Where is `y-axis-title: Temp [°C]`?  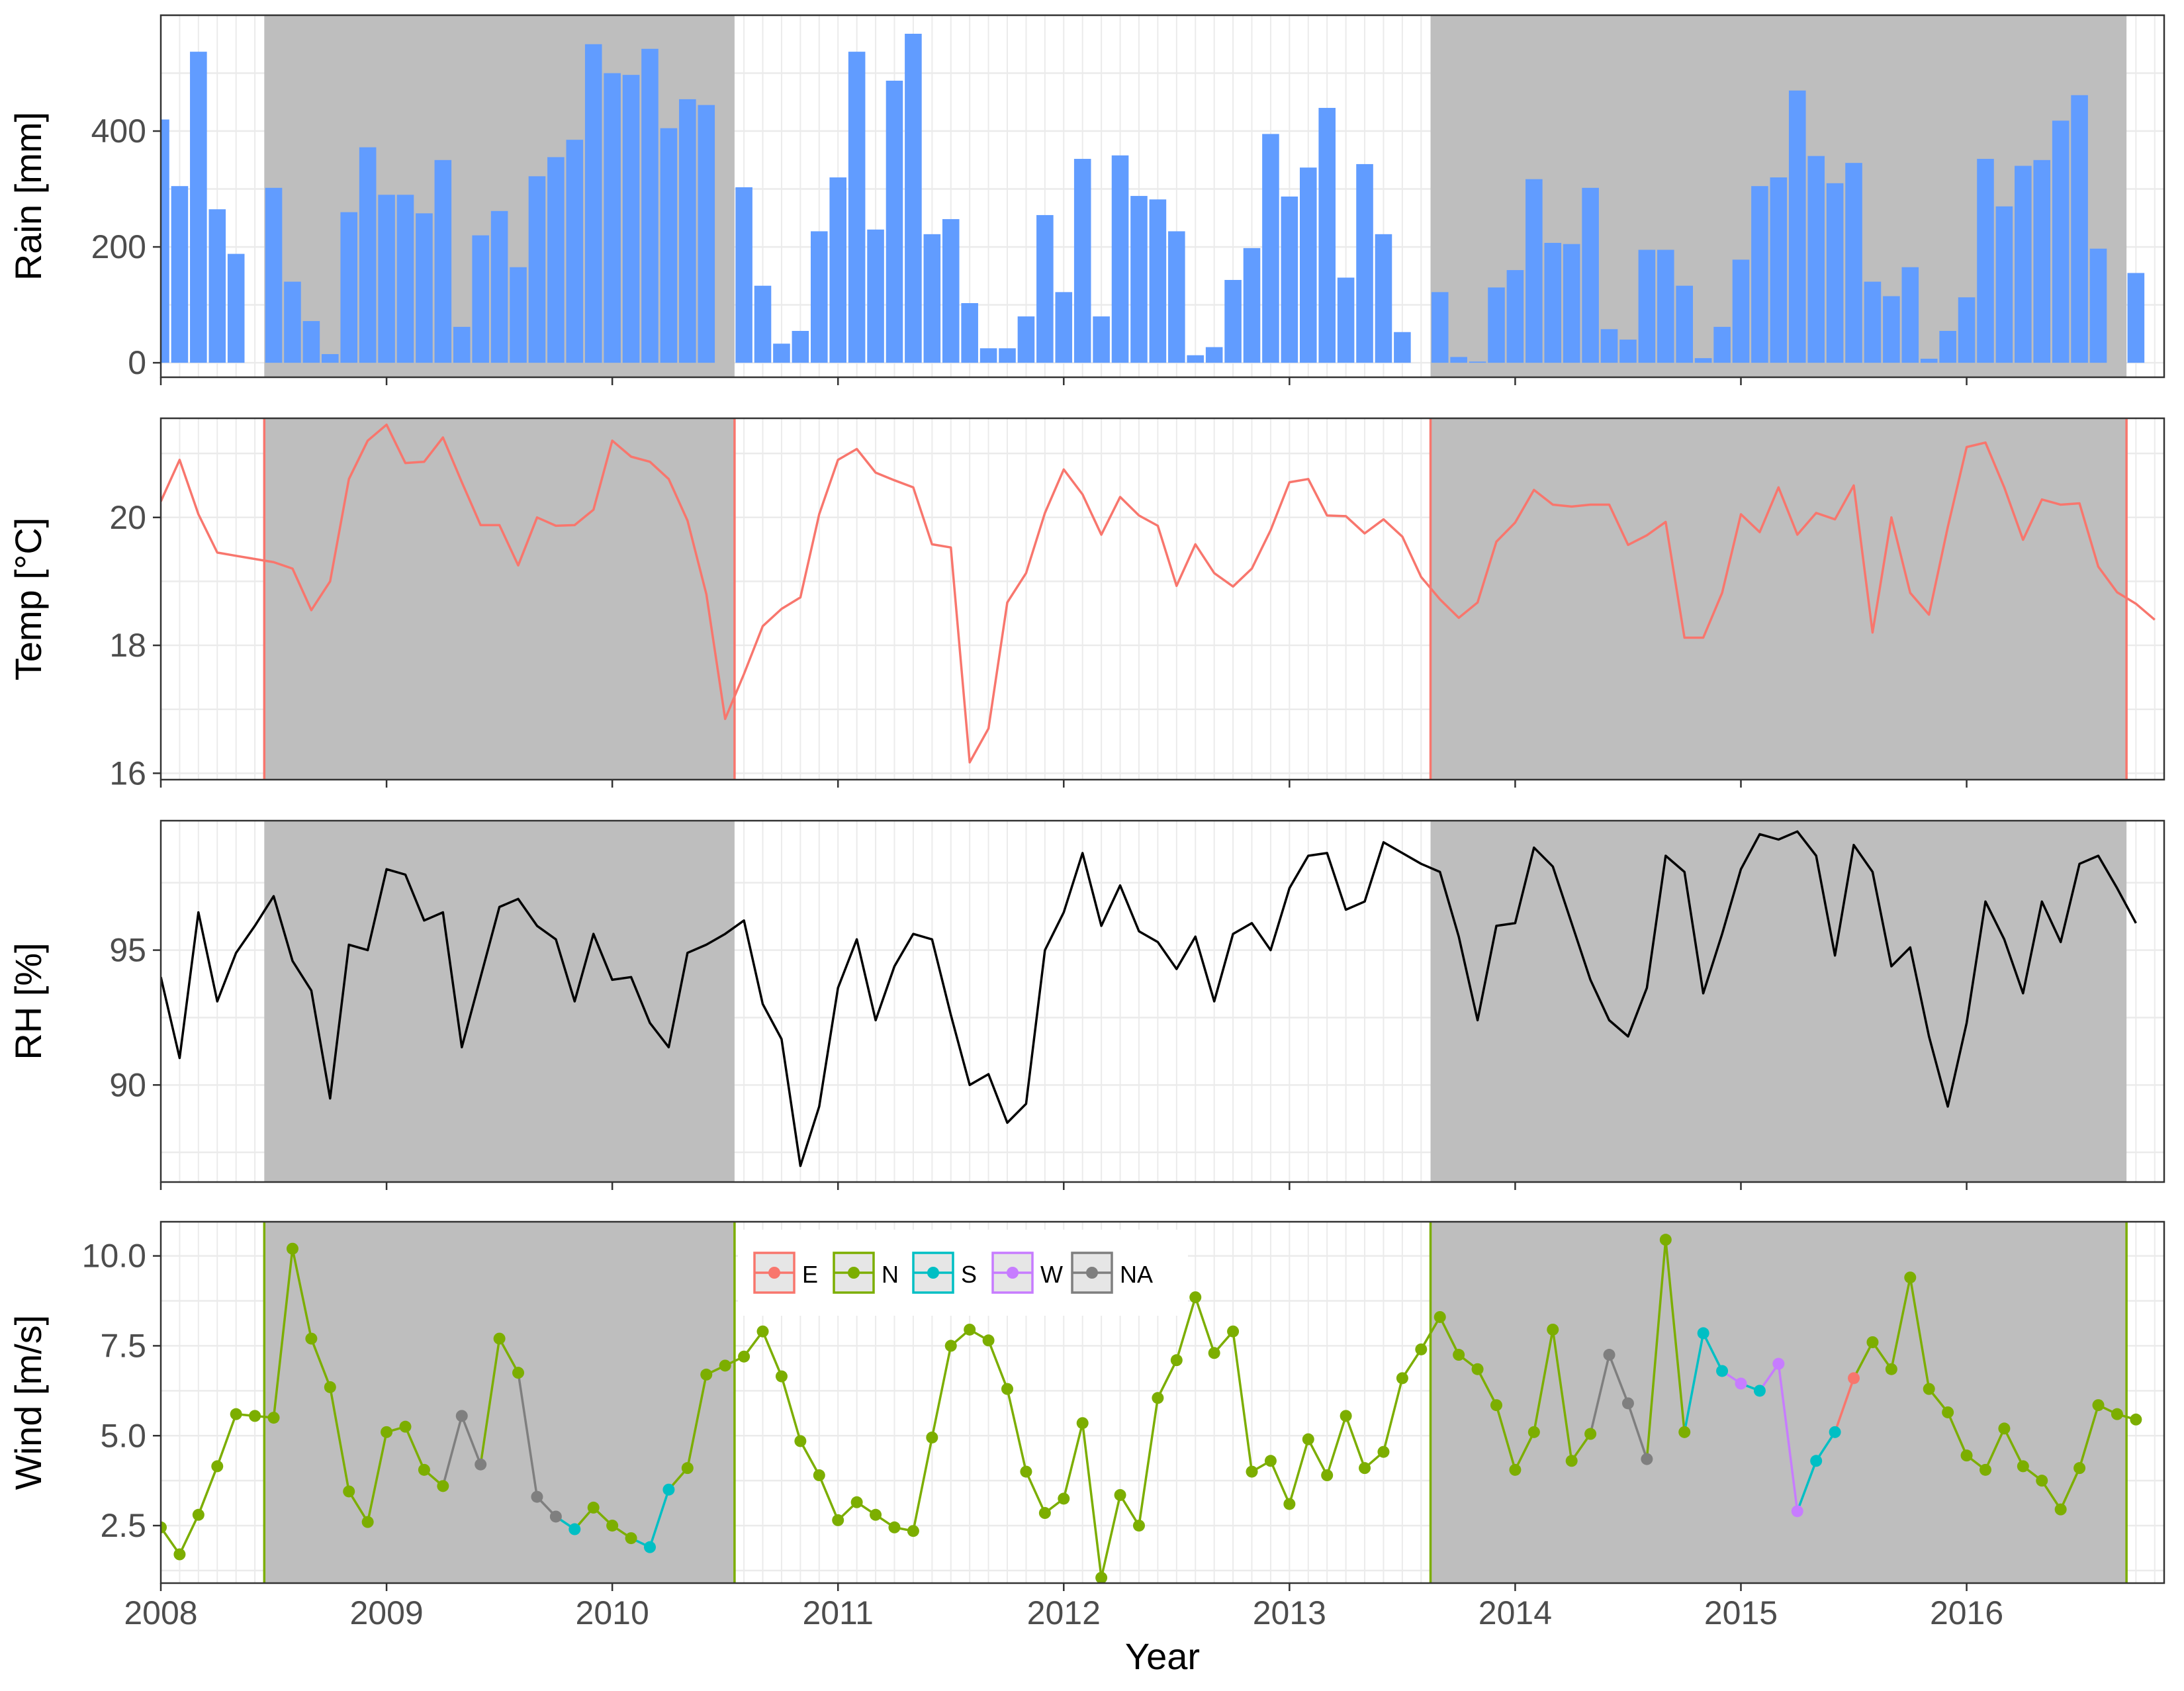
y-axis-title: Temp [°C] is located at coordinates (28, 599).